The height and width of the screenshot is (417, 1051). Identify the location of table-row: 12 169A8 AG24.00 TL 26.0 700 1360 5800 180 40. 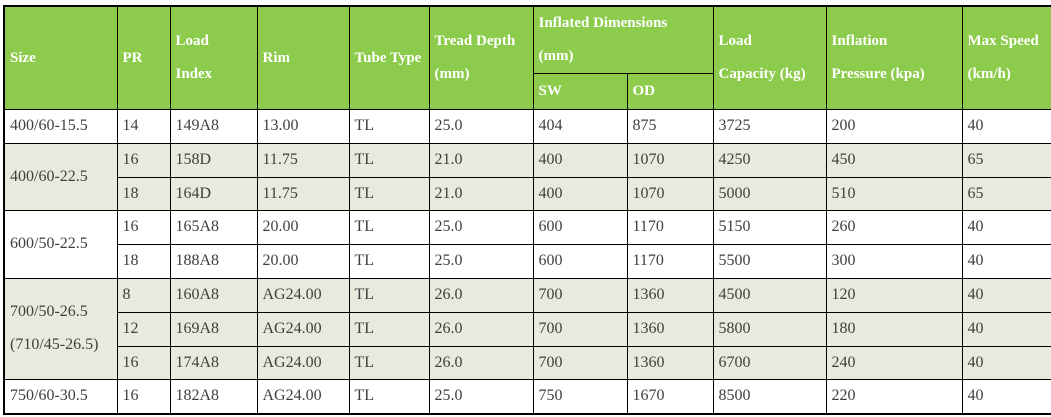
(527, 329).